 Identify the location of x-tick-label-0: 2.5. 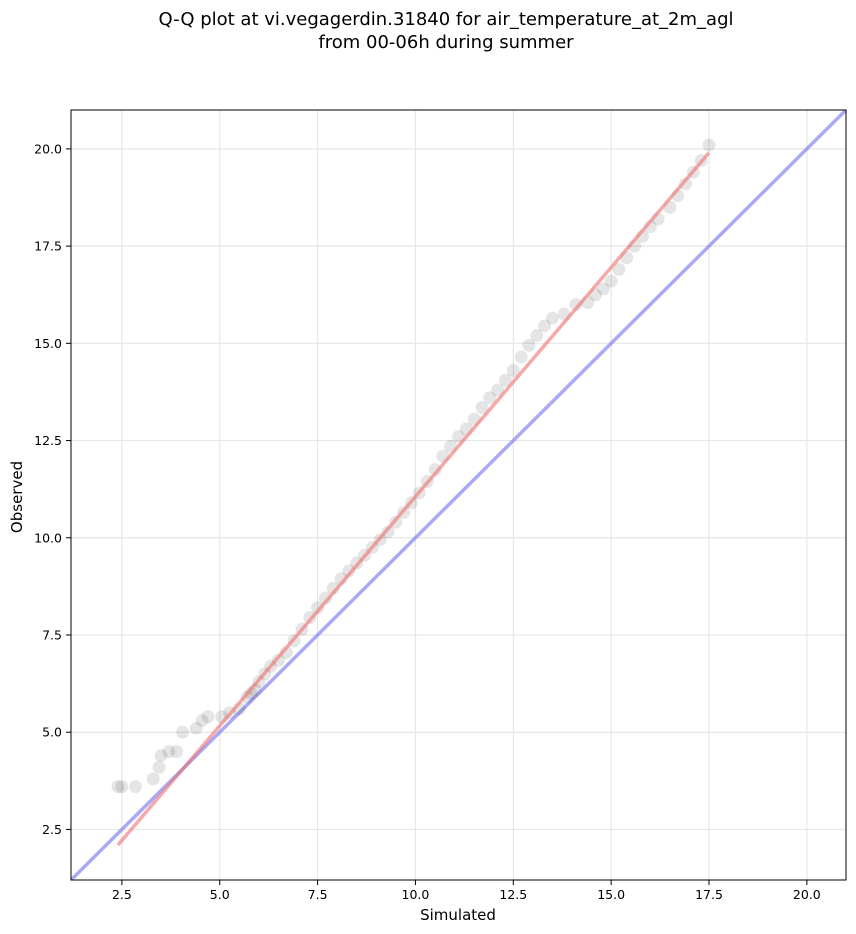
(122, 894).